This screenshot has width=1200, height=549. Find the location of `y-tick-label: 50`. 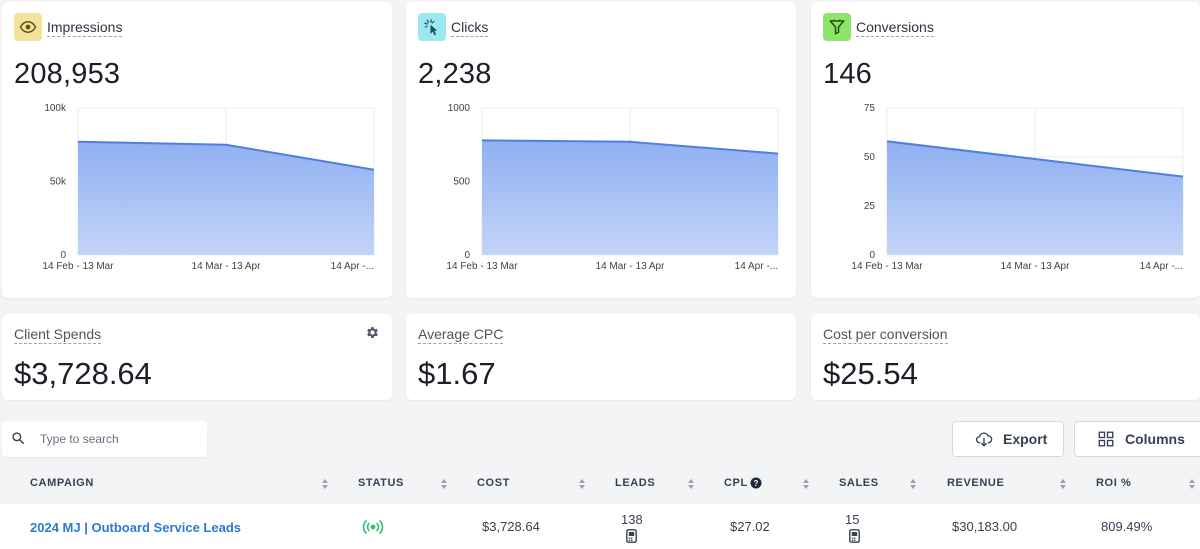

y-tick-label: 50 is located at coordinates (870, 157).